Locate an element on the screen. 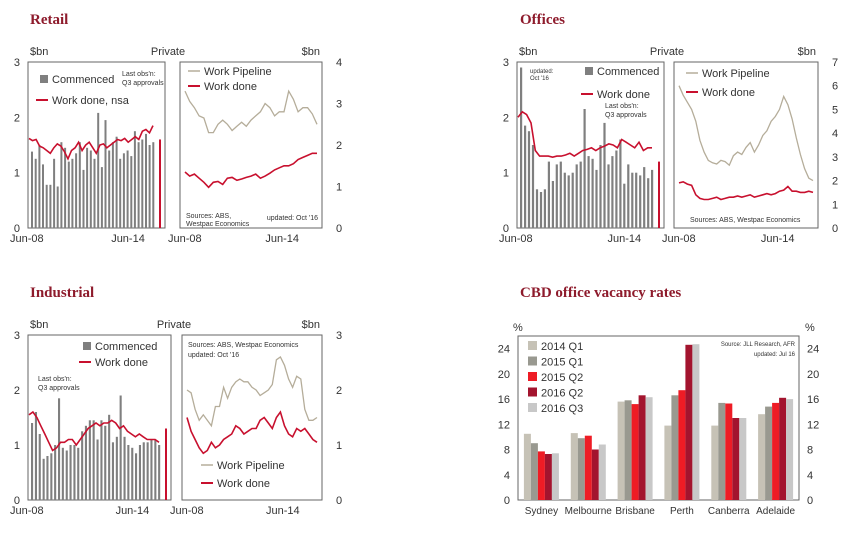 Image resolution: width=859 pixels, height=534 pixels. chart-1-updated-1: Oct '16 is located at coordinates (539, 79).